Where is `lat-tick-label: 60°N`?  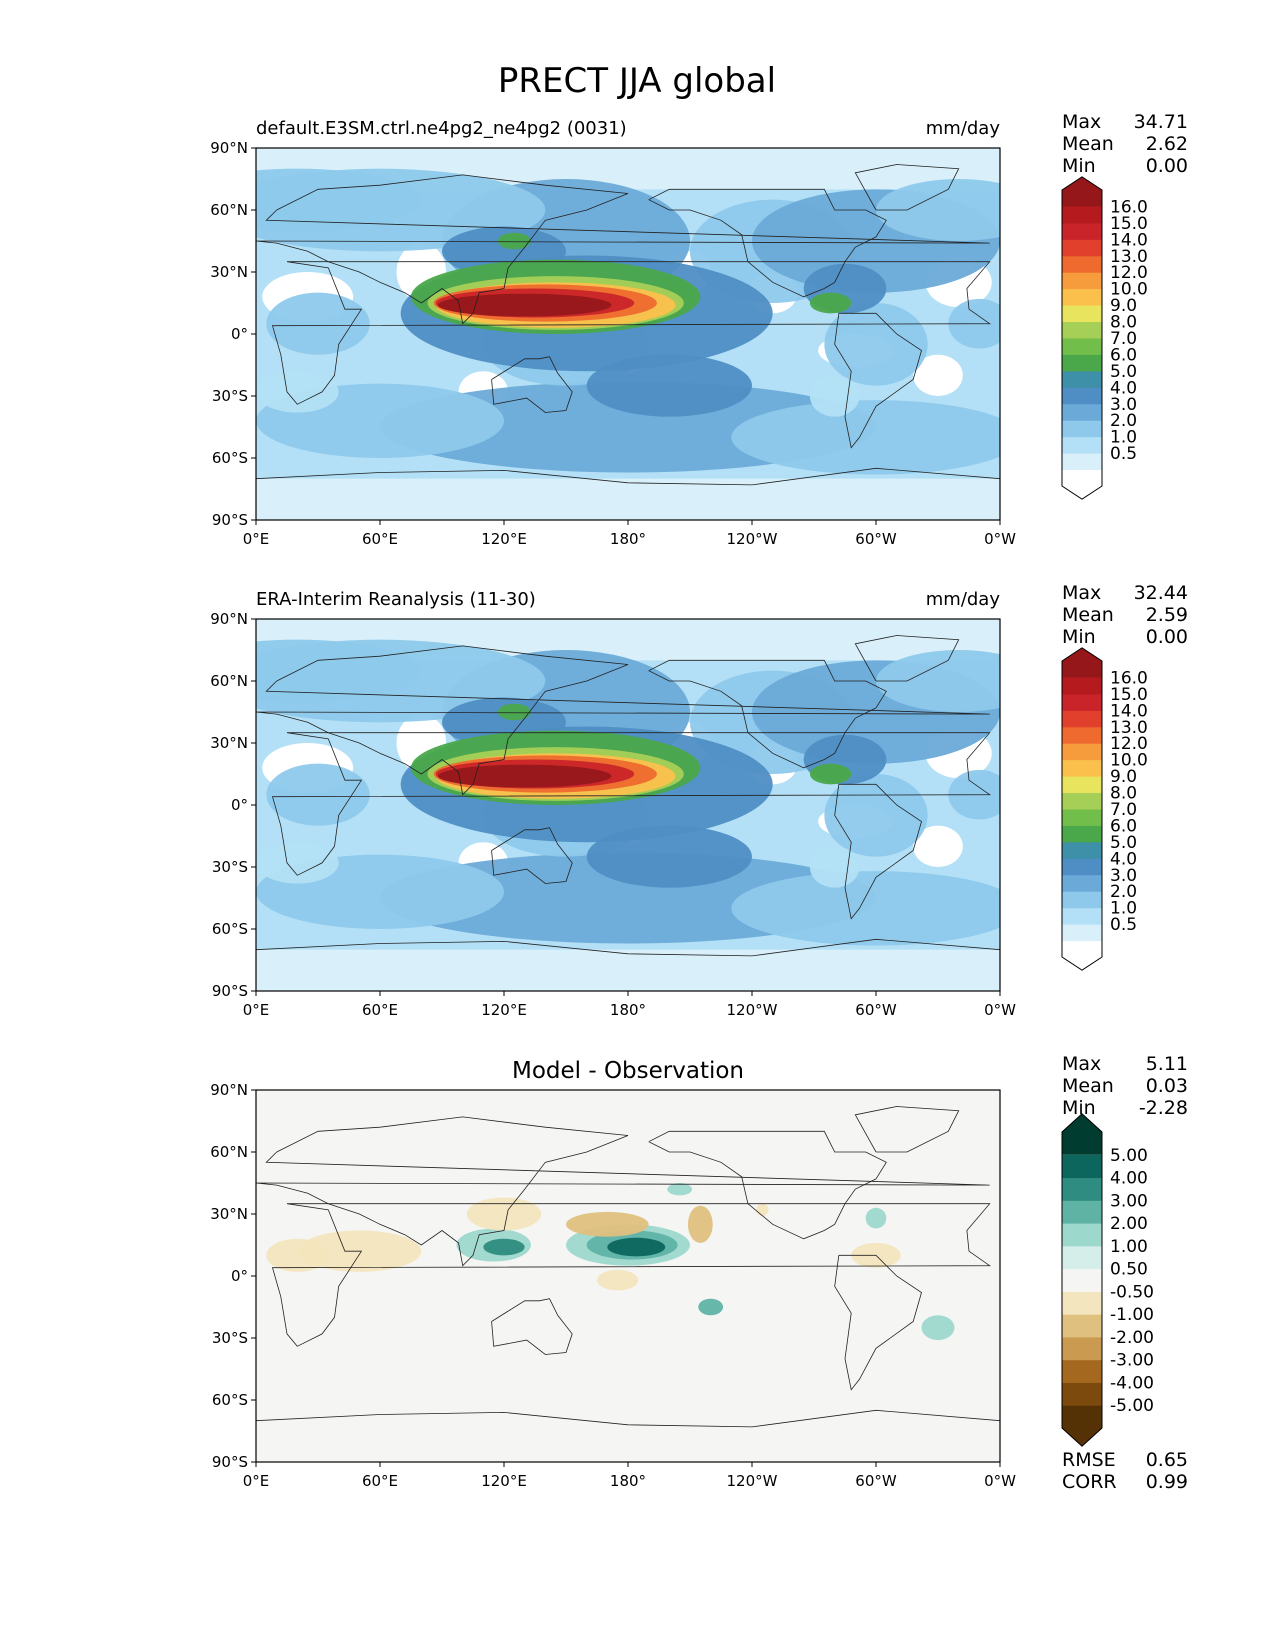
lat-tick-label: 60°N is located at coordinates (229, 1152).